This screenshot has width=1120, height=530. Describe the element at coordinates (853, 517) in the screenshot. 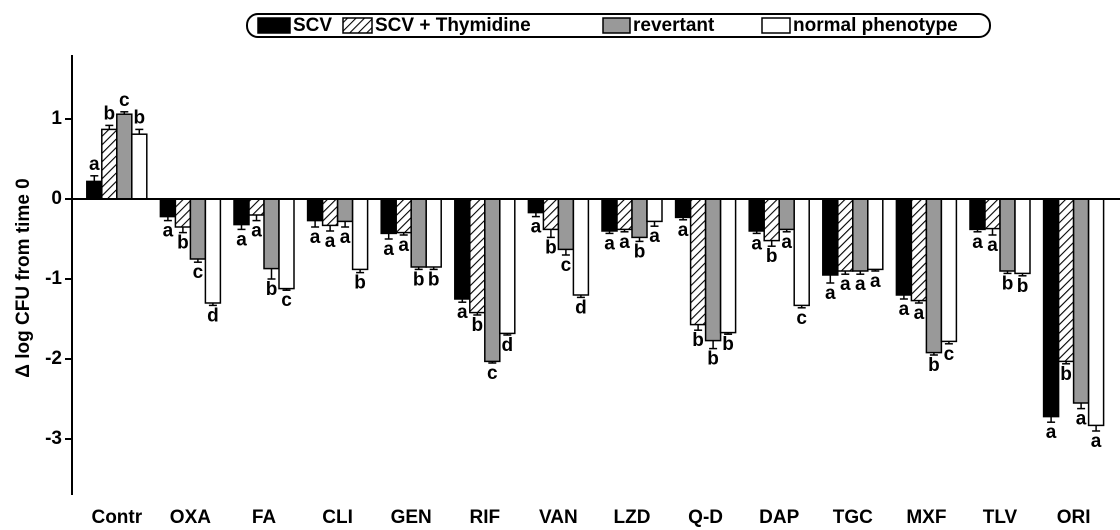

I see `x-tick-label: TGC` at that location.